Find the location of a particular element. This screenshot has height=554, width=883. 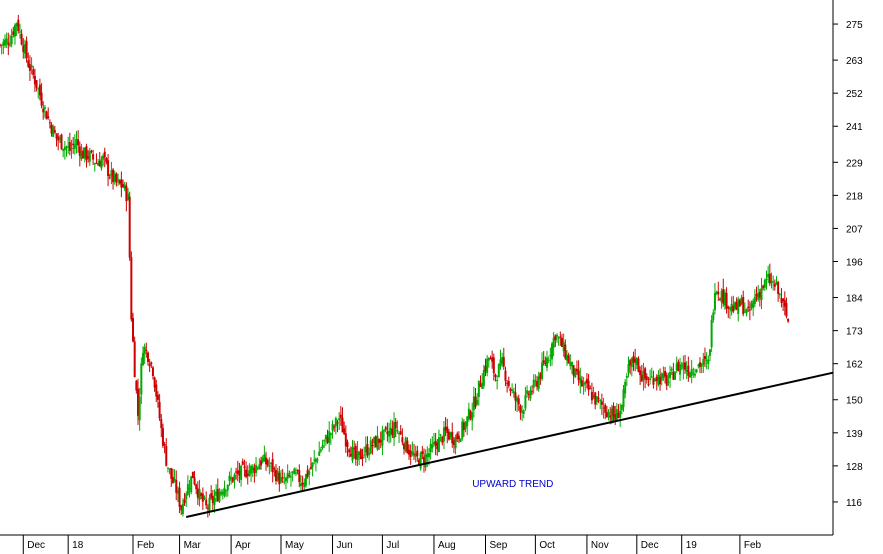

y-tick-label: 207 is located at coordinates (854, 229).